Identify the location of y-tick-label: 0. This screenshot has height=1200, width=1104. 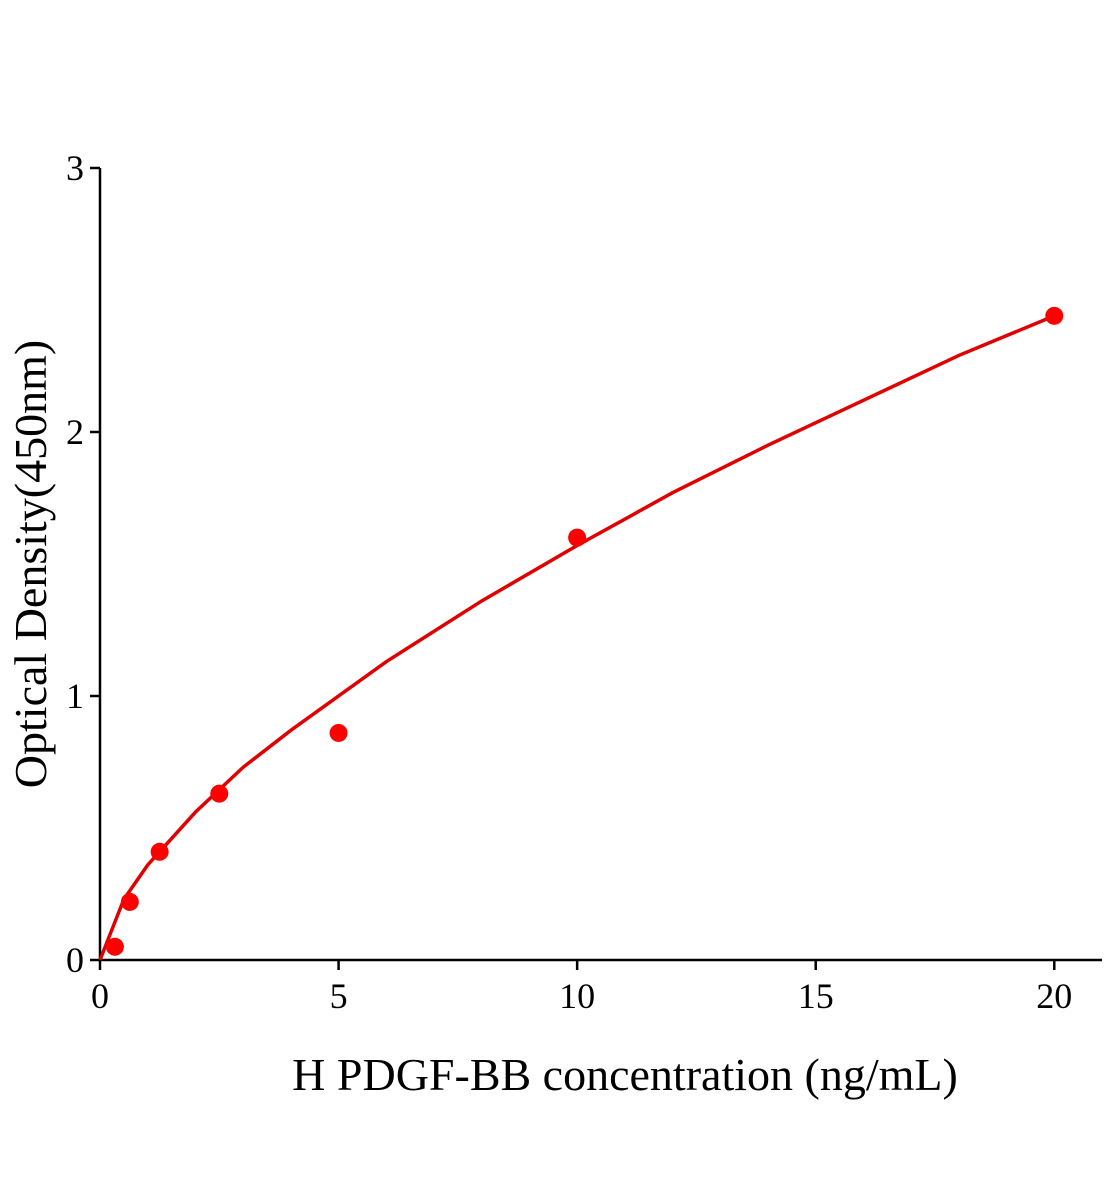
(75, 960).